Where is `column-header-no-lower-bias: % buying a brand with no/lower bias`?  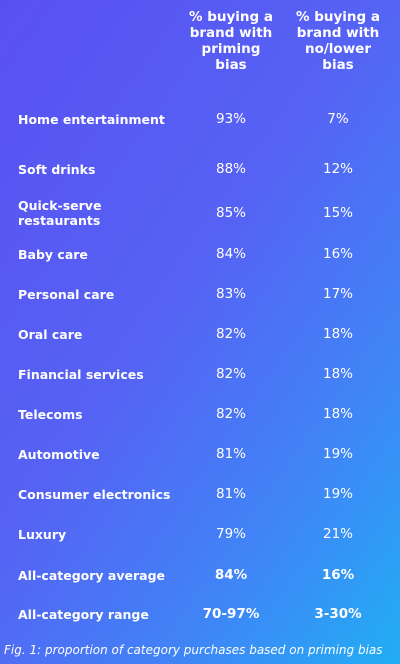
column-header-no-lower-bias: % buying a brand with no/lower bias is located at coordinates (337, 41).